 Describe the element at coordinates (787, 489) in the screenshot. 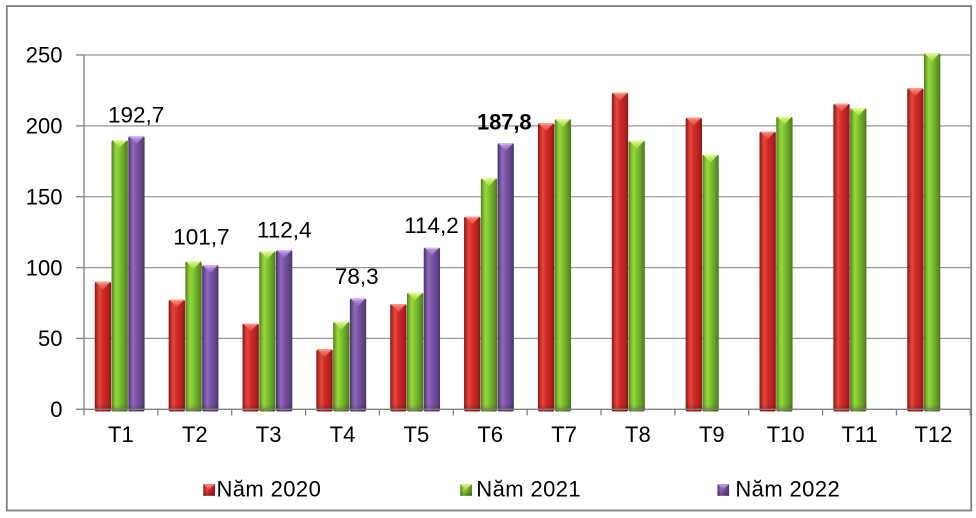

I see `svg-text: Năm 2022` at that location.